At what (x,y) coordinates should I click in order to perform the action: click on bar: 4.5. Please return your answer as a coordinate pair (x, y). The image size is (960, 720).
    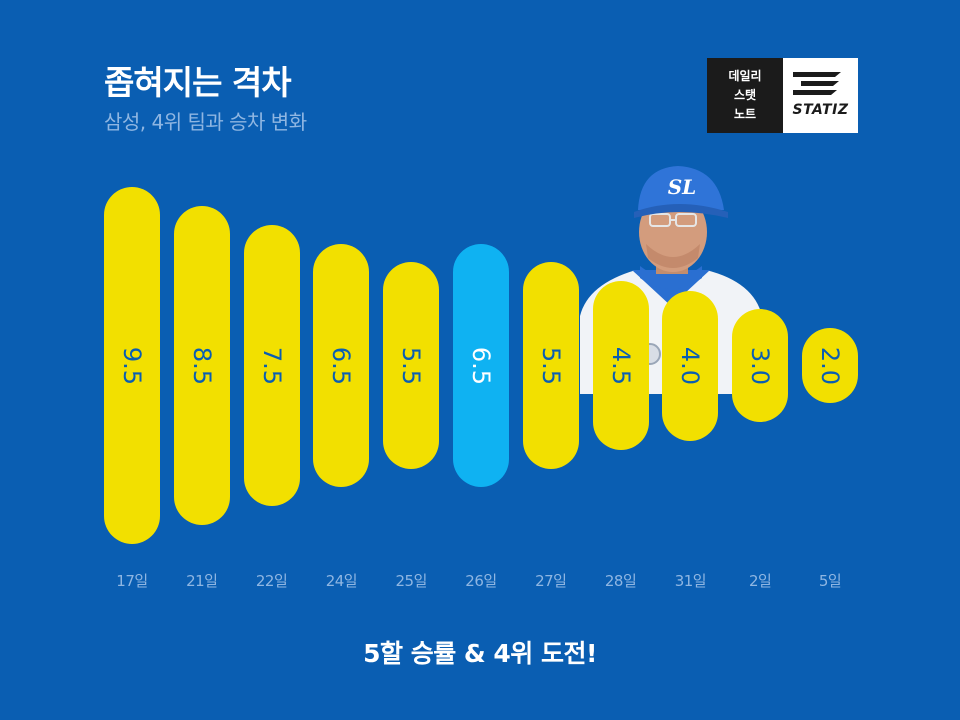
    Looking at the image, I should click on (620, 365).